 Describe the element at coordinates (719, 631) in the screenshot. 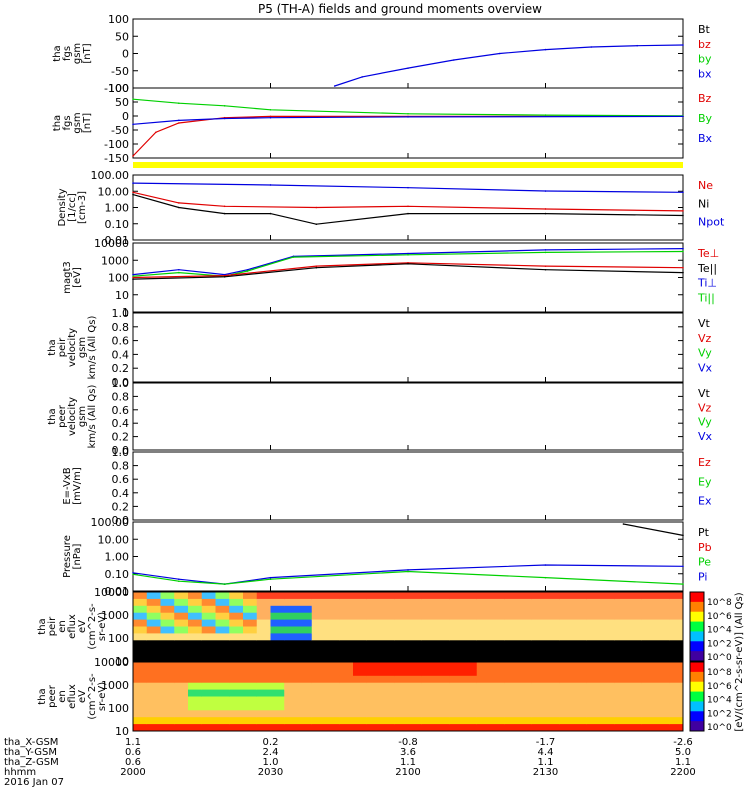

I see `colorbar-tick-label: 10^4` at that location.